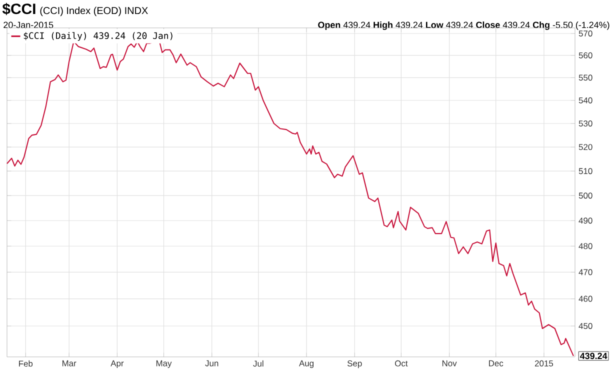 This screenshot has width=616, height=376. What do you see at coordinates (69, 363) in the screenshot?
I see `x-tick-label: Mar` at bounding box center [69, 363].